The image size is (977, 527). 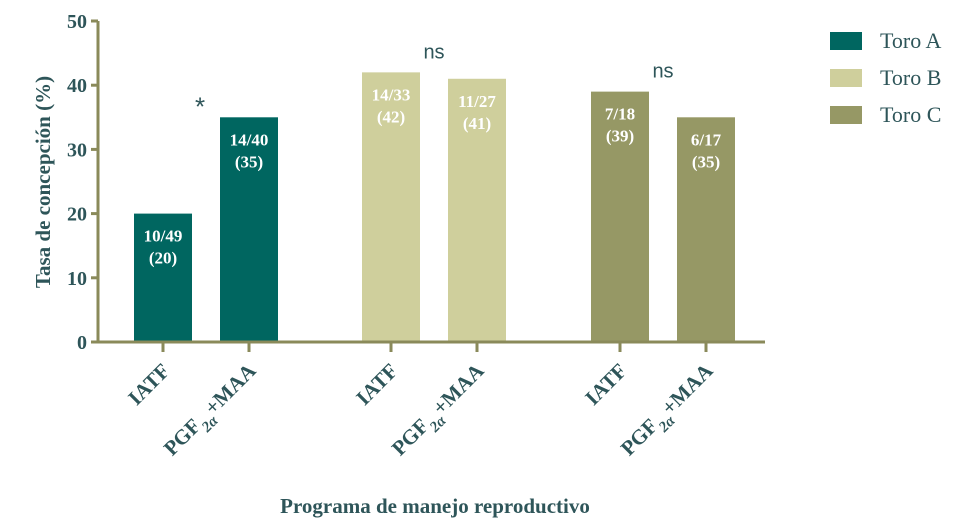 What do you see at coordinates (200, 106) in the screenshot?
I see `significance-annotation: *` at bounding box center [200, 106].